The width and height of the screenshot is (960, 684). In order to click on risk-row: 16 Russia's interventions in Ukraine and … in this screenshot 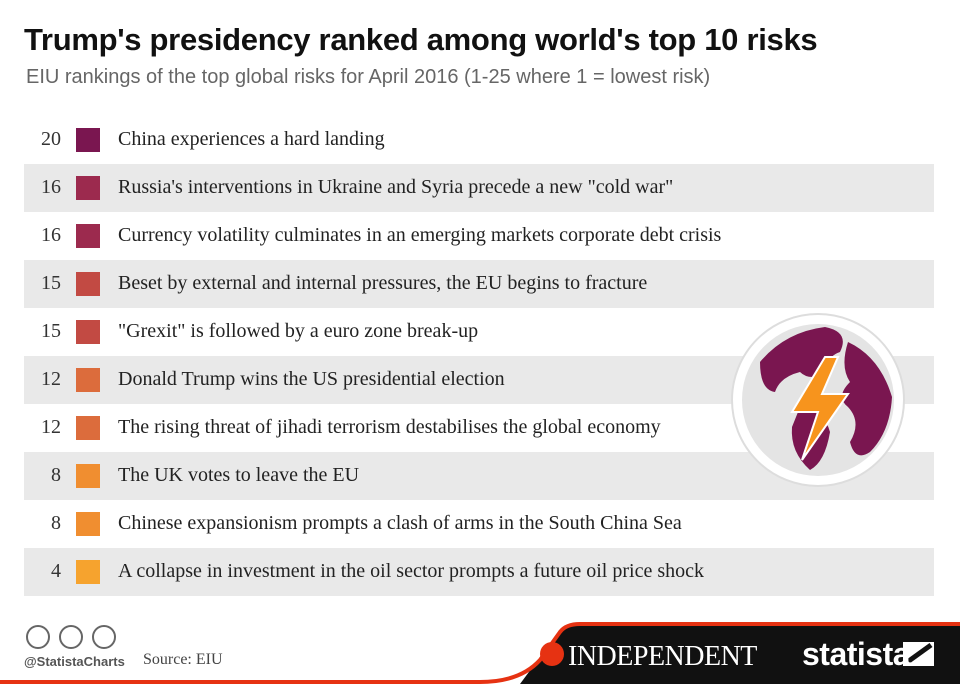, I will do `click(479, 188)`.